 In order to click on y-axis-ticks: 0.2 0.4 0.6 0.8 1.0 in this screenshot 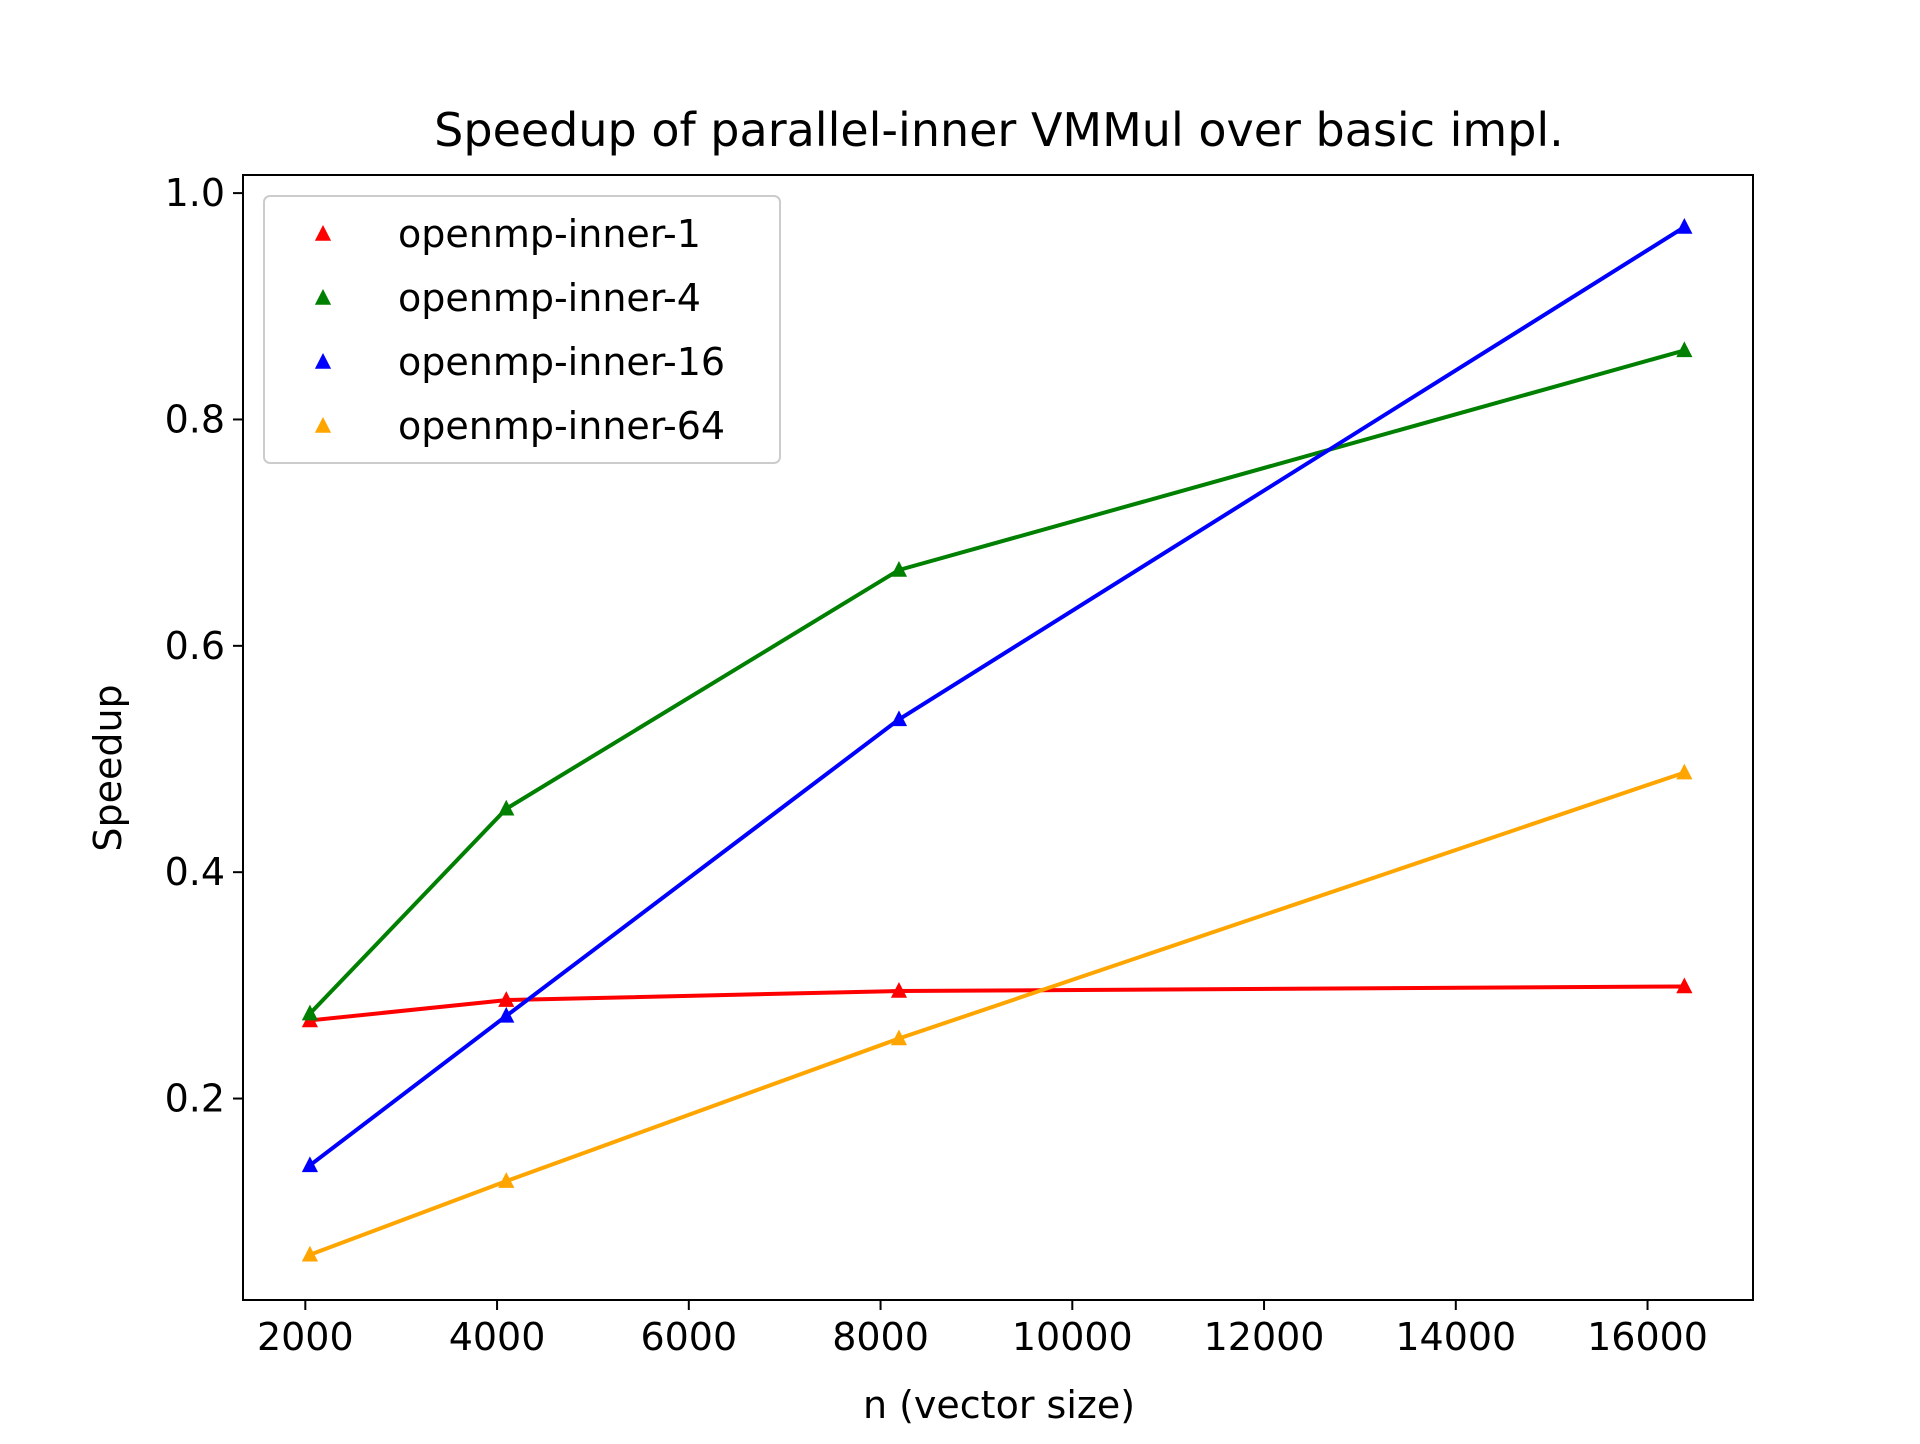, I will do `click(204, 646)`.